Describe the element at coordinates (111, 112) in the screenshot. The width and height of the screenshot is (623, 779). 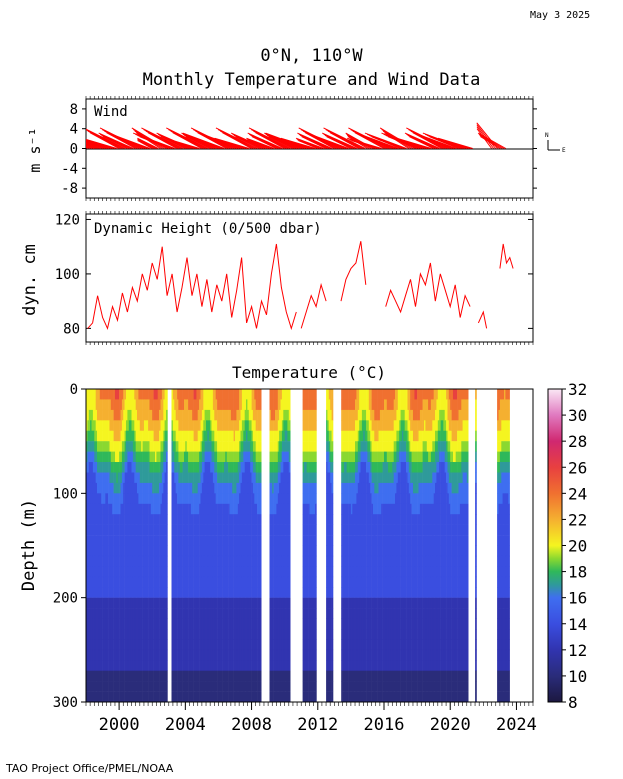
I see `wind-panel-title: Wind` at that location.